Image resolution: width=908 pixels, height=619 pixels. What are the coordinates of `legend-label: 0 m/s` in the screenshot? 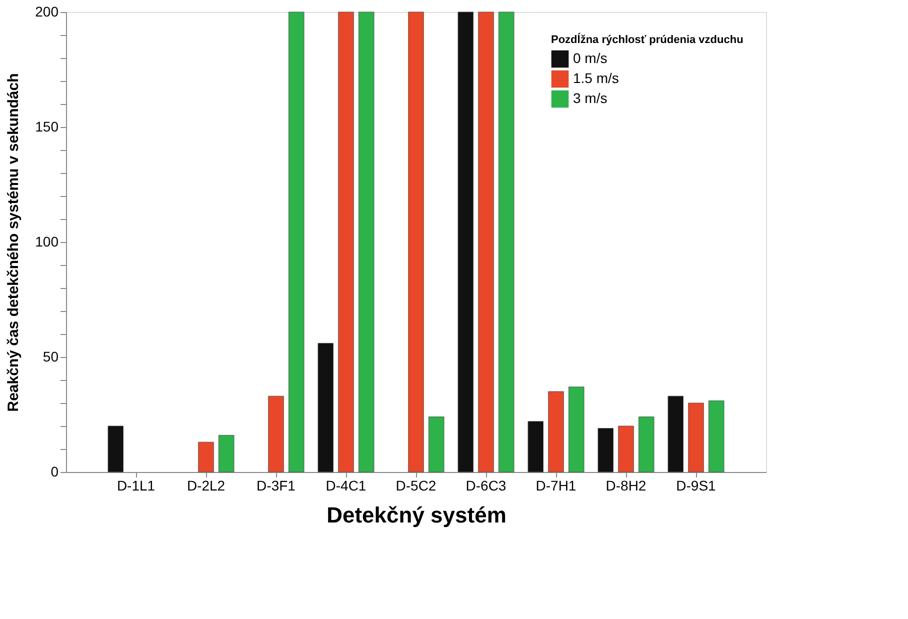 It's located at (590, 58).